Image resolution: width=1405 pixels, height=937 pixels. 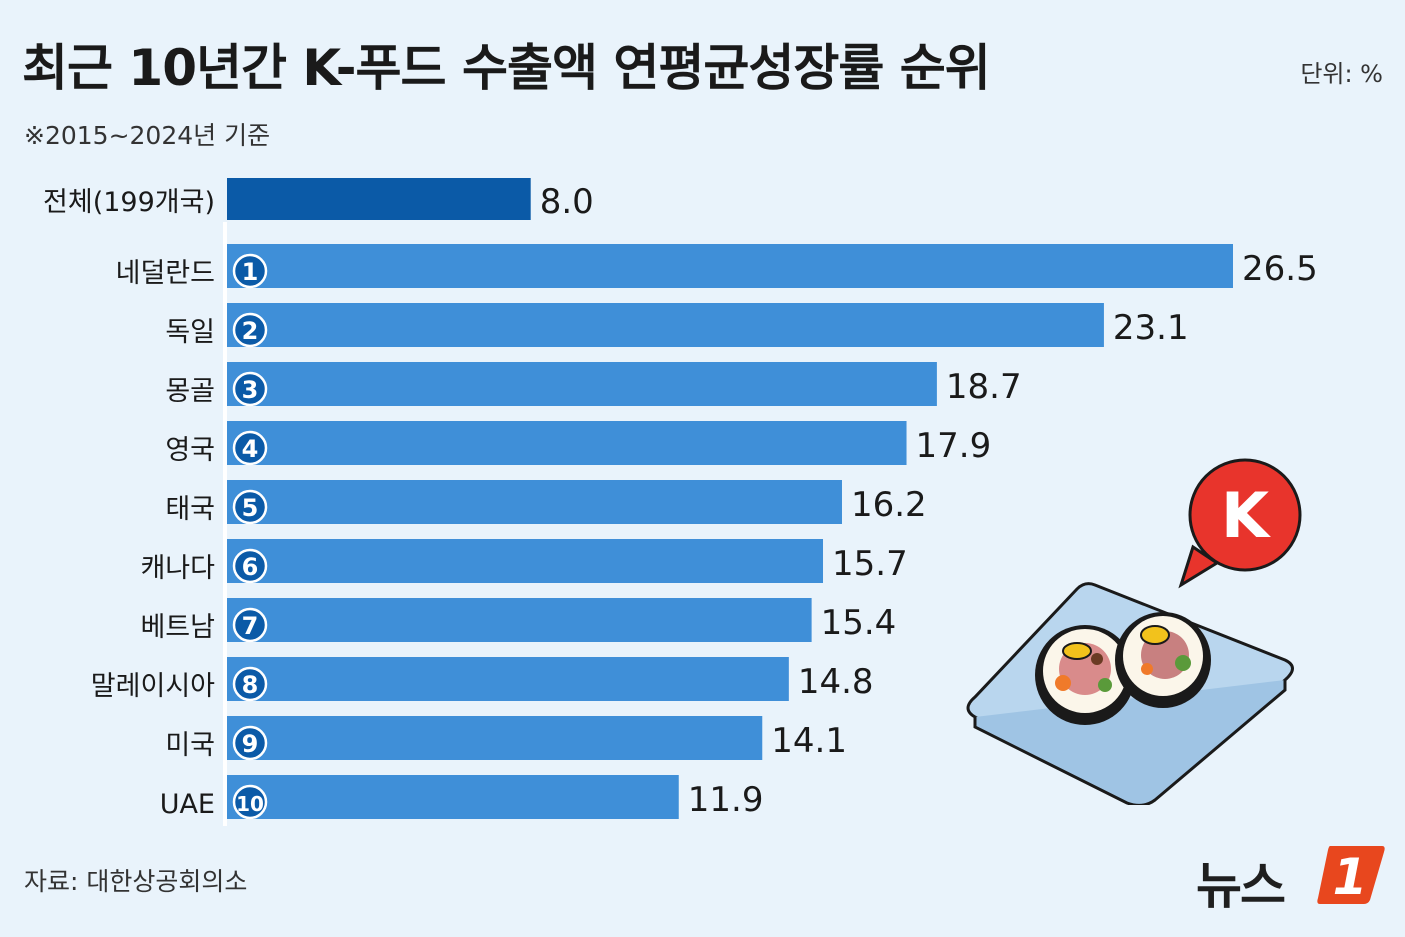 What do you see at coordinates (165, 273) in the screenshot?
I see `category-label: 네덜란드` at bounding box center [165, 273].